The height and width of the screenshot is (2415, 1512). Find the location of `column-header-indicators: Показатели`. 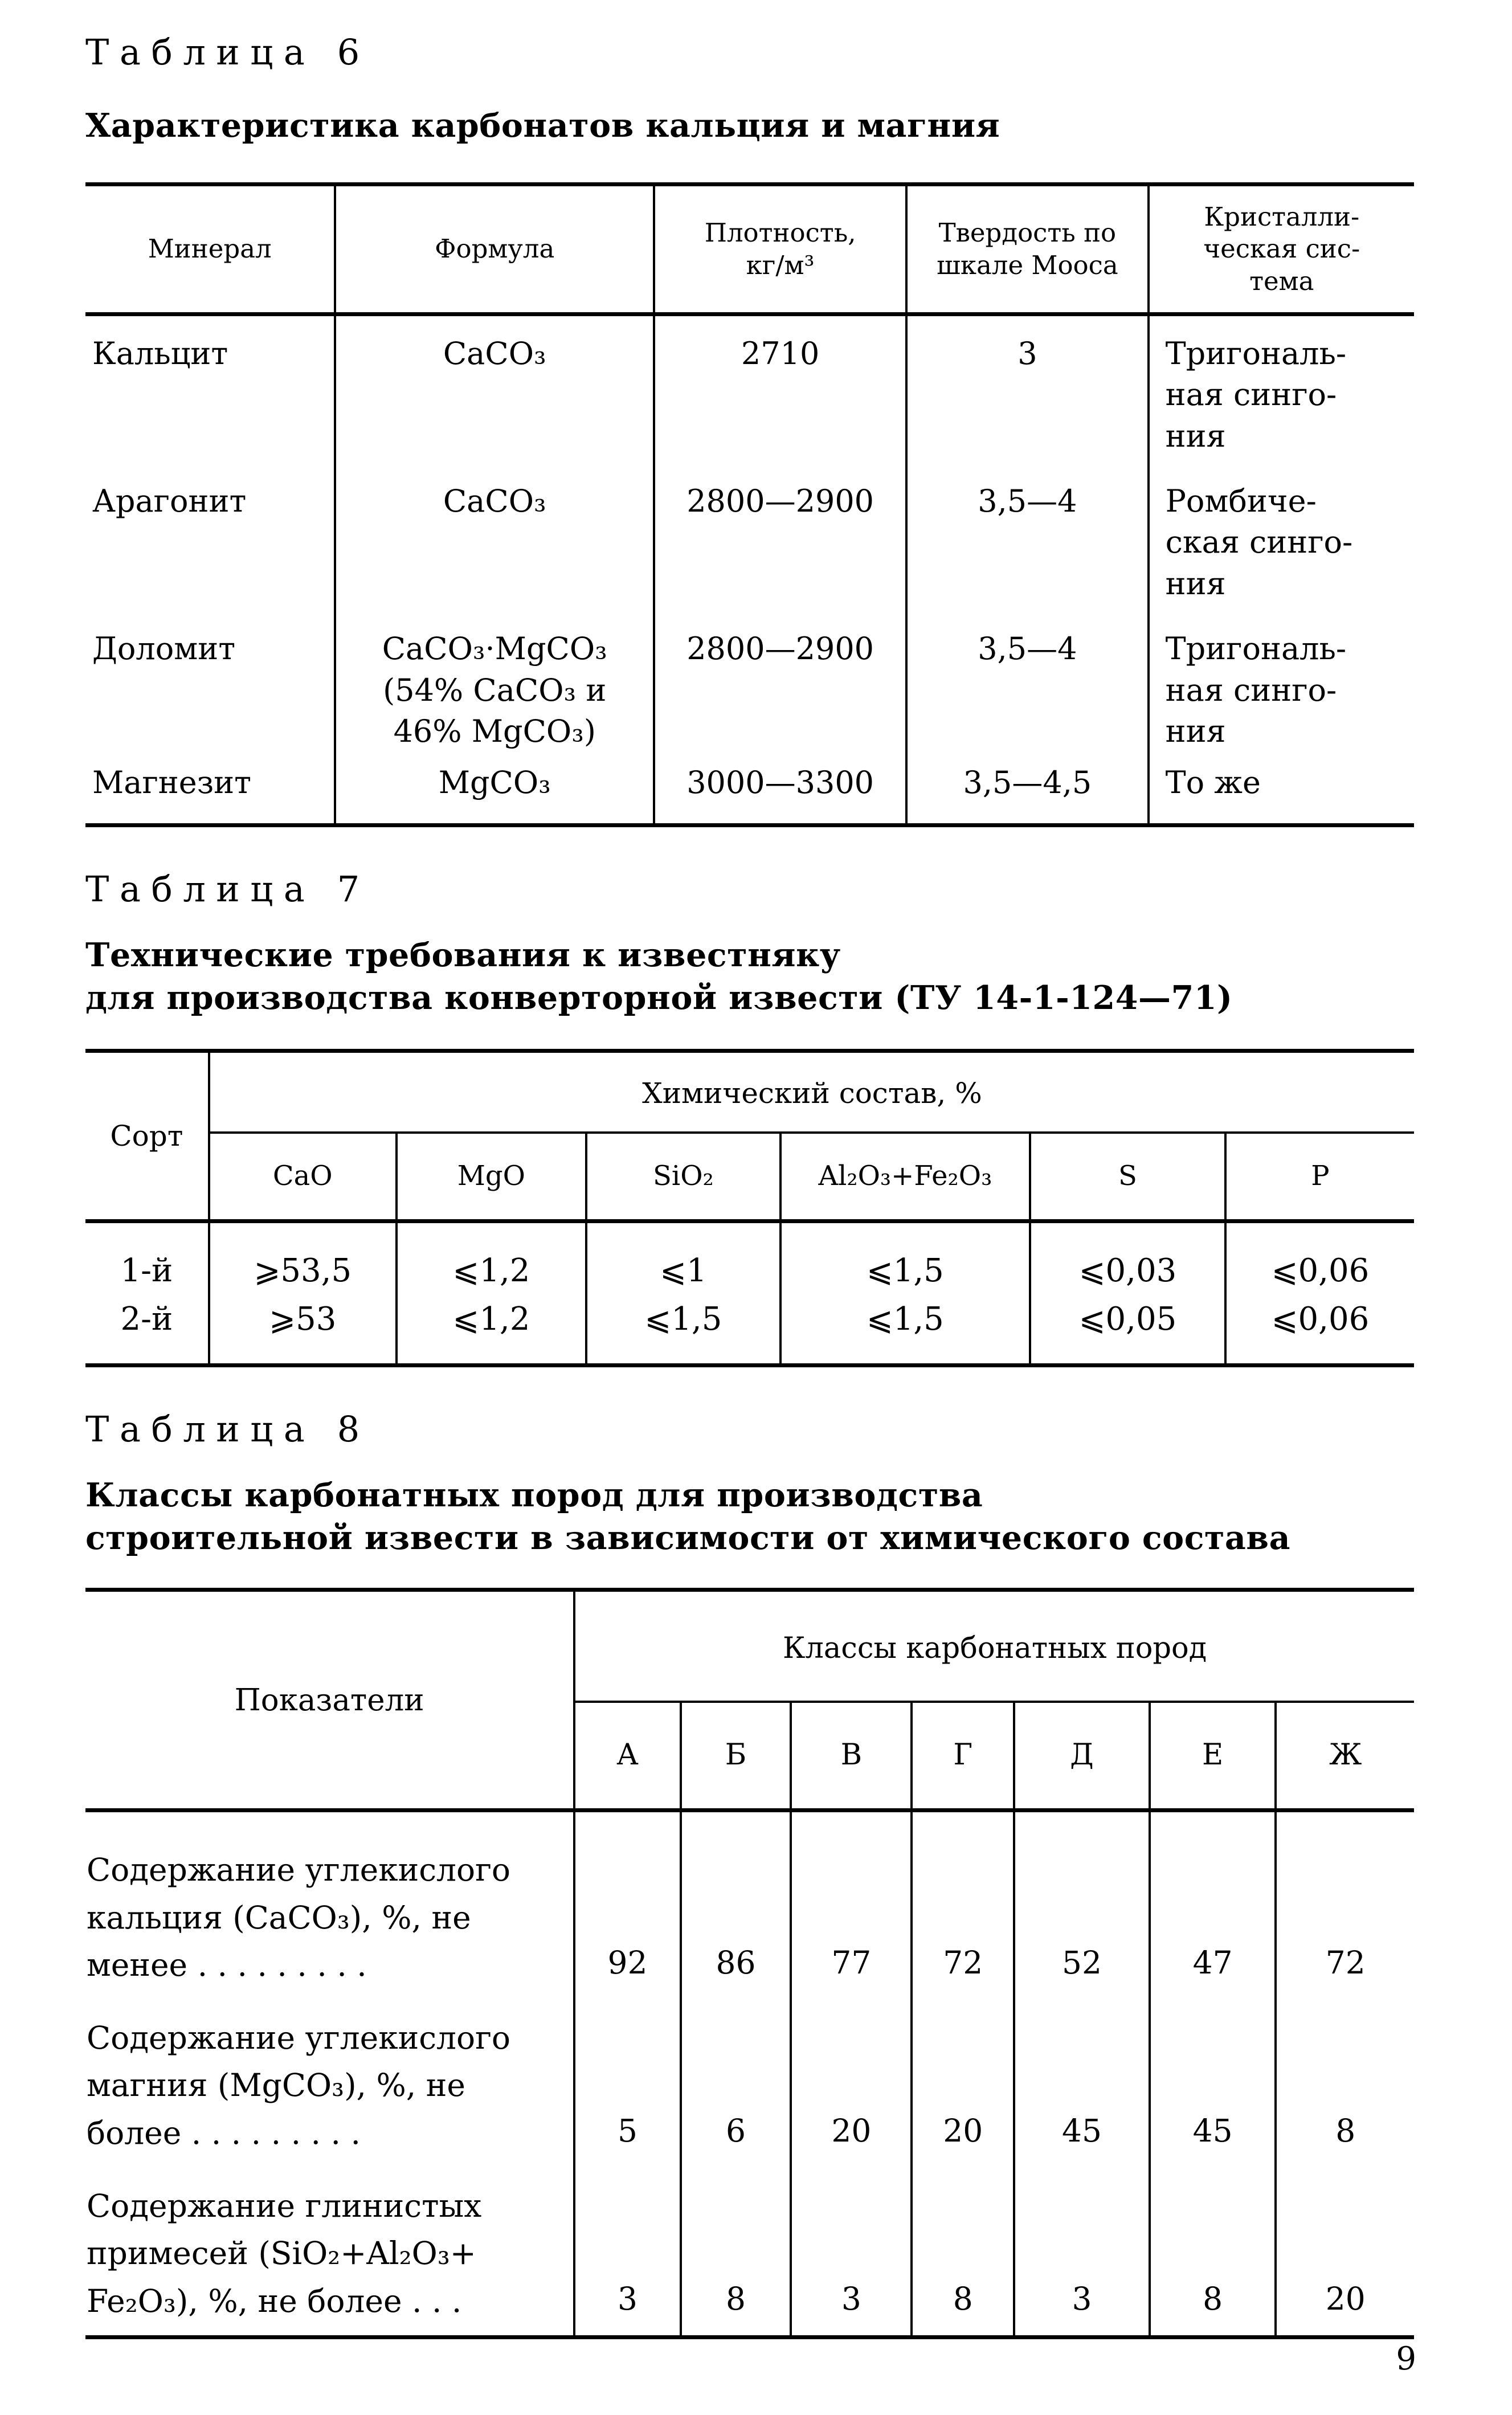

column-header-indicators: Показатели is located at coordinates (330, 1700).